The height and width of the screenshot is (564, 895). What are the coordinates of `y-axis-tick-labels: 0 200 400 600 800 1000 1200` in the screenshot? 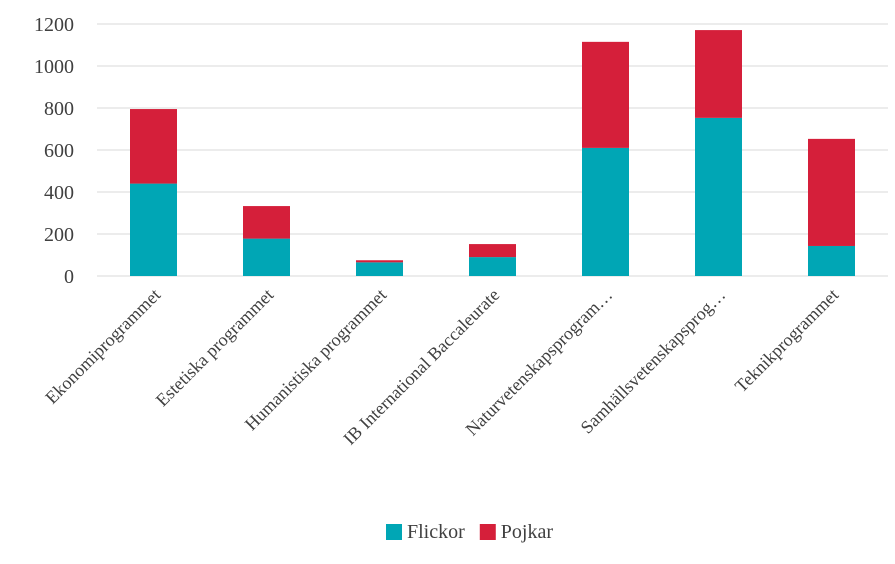 It's located at (54, 151).